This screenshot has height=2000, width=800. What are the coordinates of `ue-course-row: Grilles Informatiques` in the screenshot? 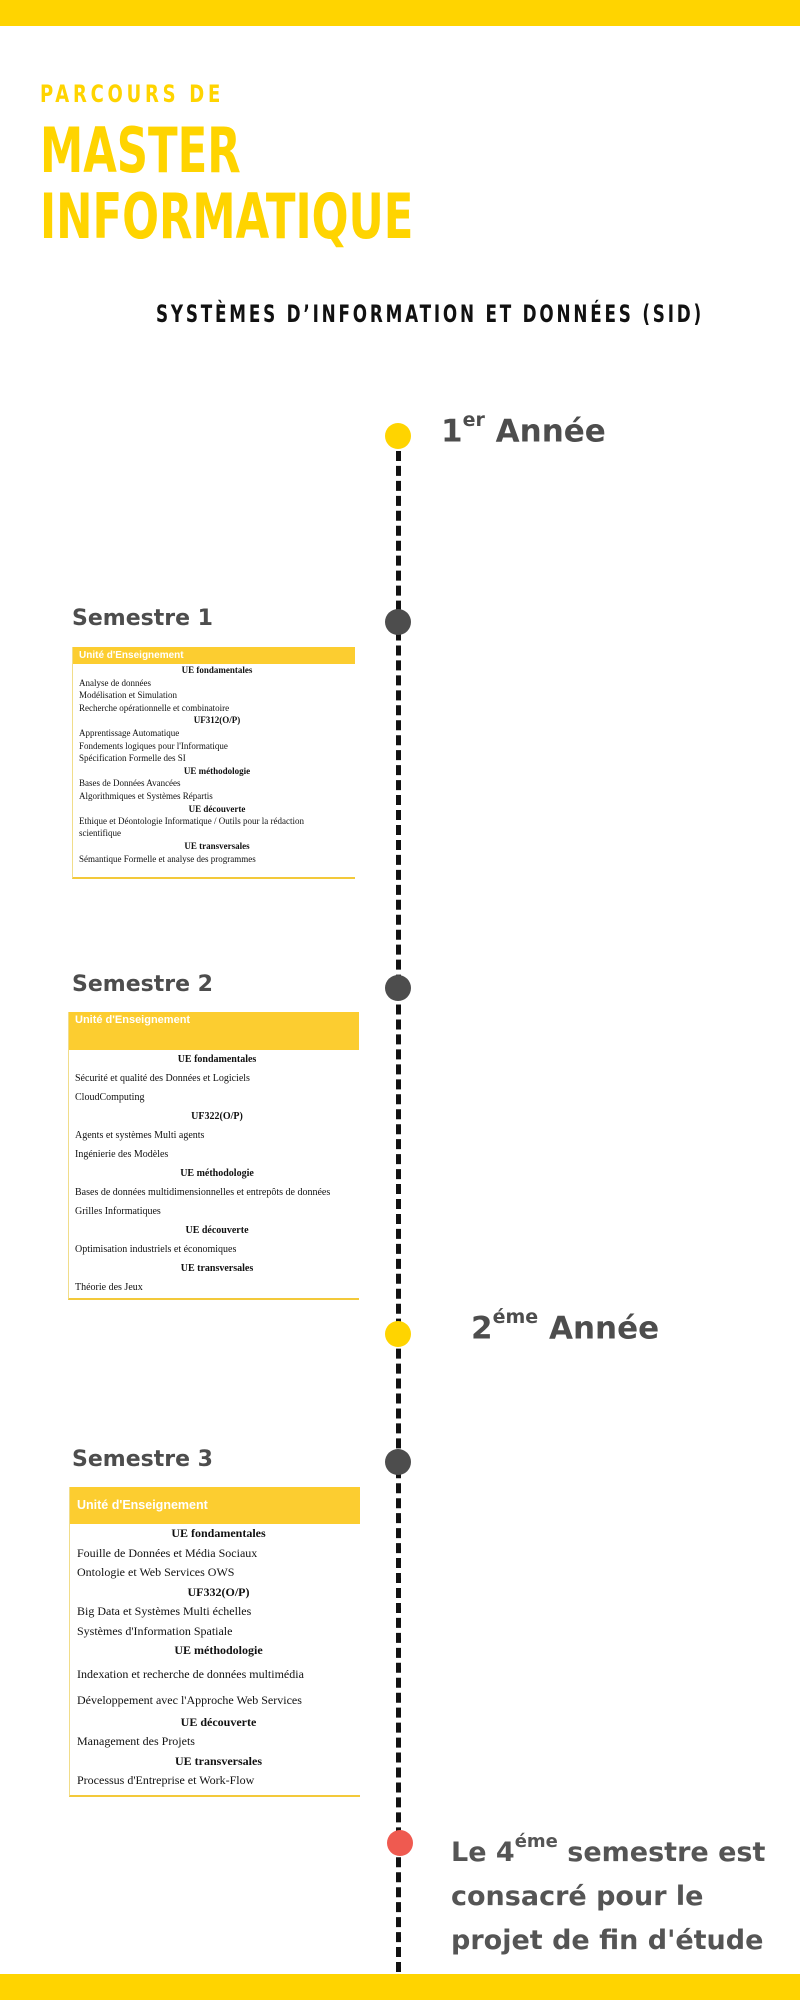 It's located at (118, 1211).